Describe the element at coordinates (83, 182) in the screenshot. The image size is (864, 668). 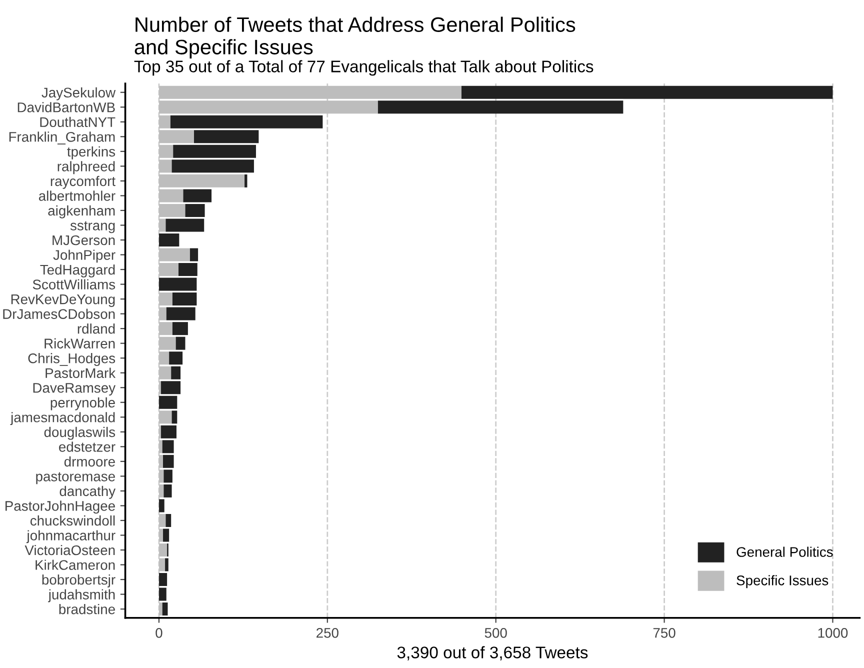
I see `y-tick-label: raycomfort` at that location.